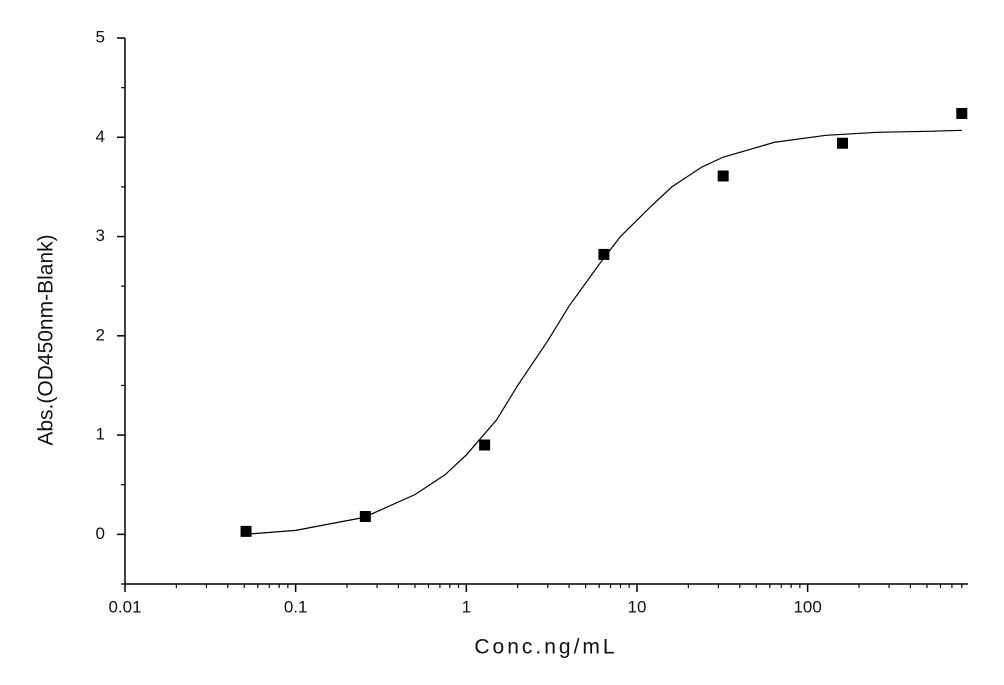  Describe the element at coordinates (466, 606) in the screenshot. I see `x-tick-label: 1` at that location.